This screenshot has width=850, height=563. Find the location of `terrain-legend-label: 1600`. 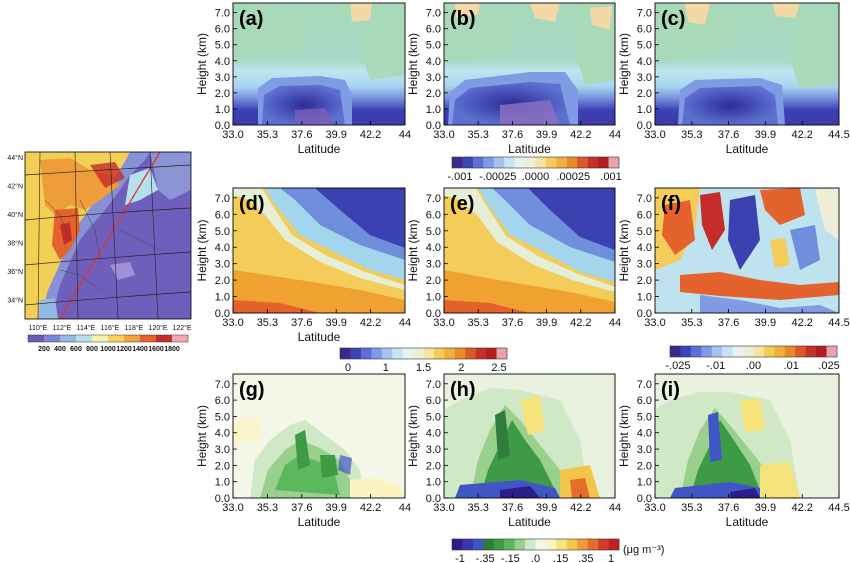

terrain-legend-label: 1600 is located at coordinates (156, 349).